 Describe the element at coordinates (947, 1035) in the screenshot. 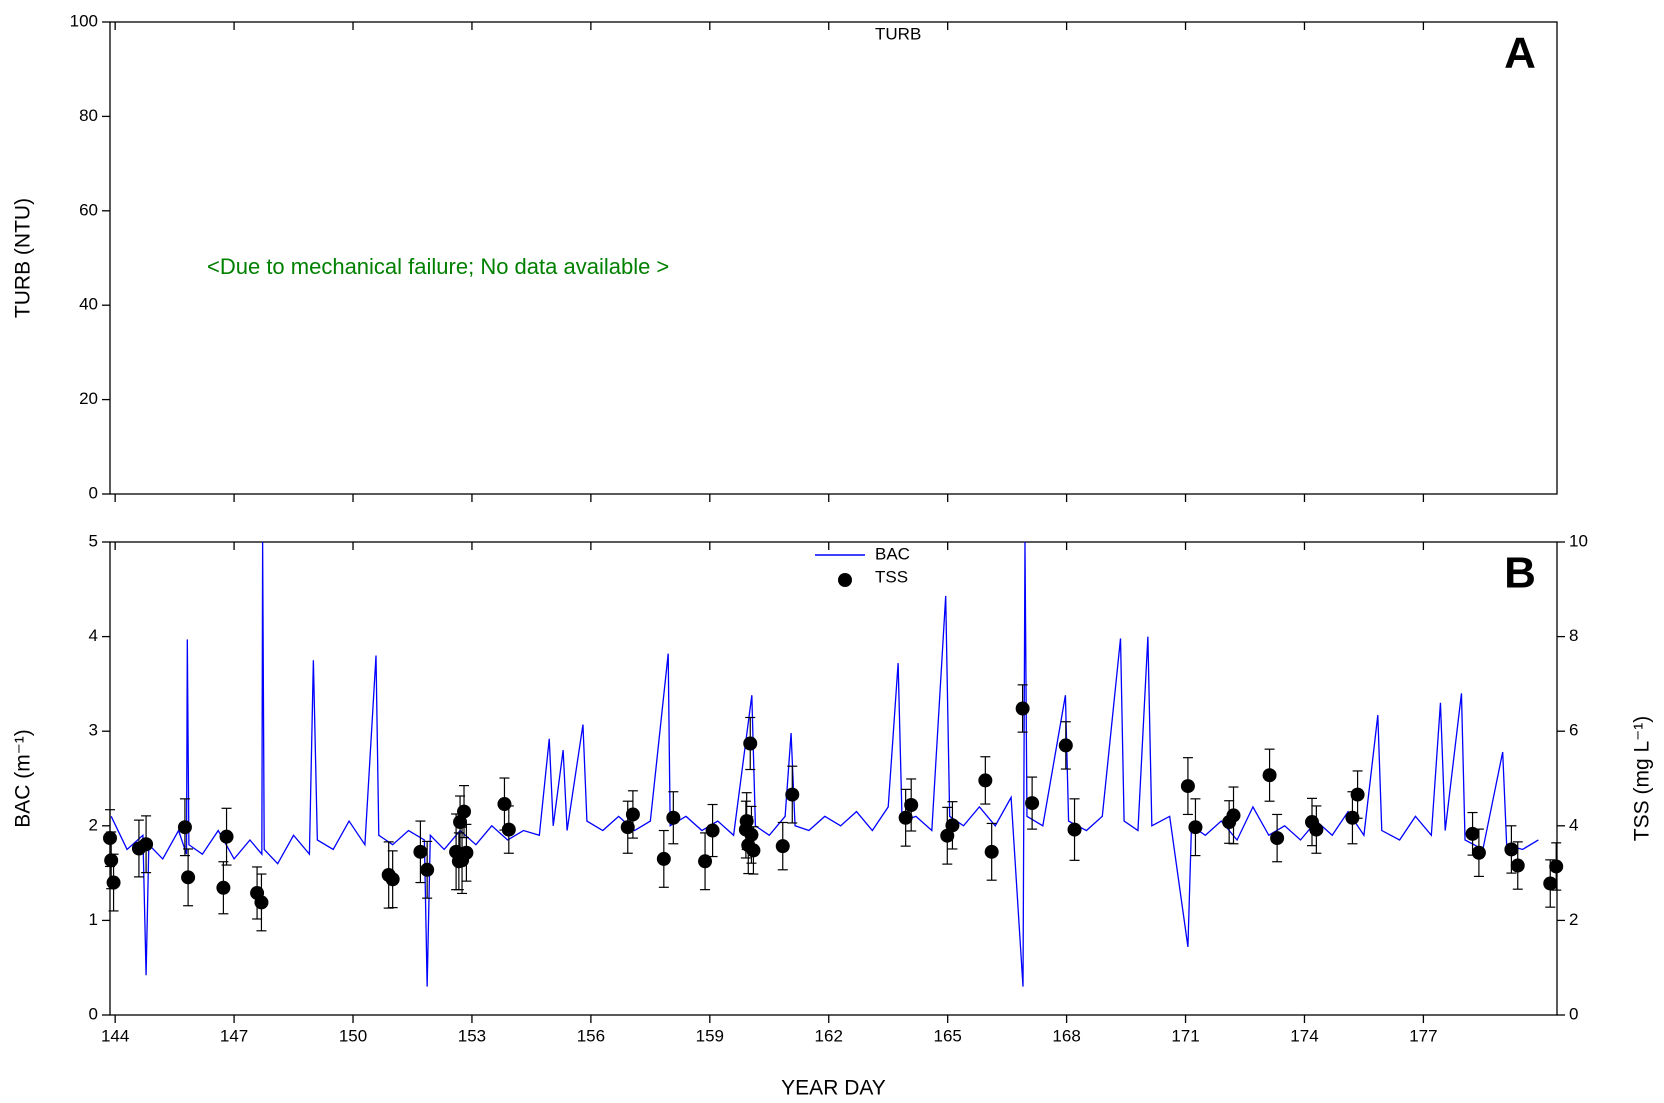

I see `x-tick-label: 165` at that location.